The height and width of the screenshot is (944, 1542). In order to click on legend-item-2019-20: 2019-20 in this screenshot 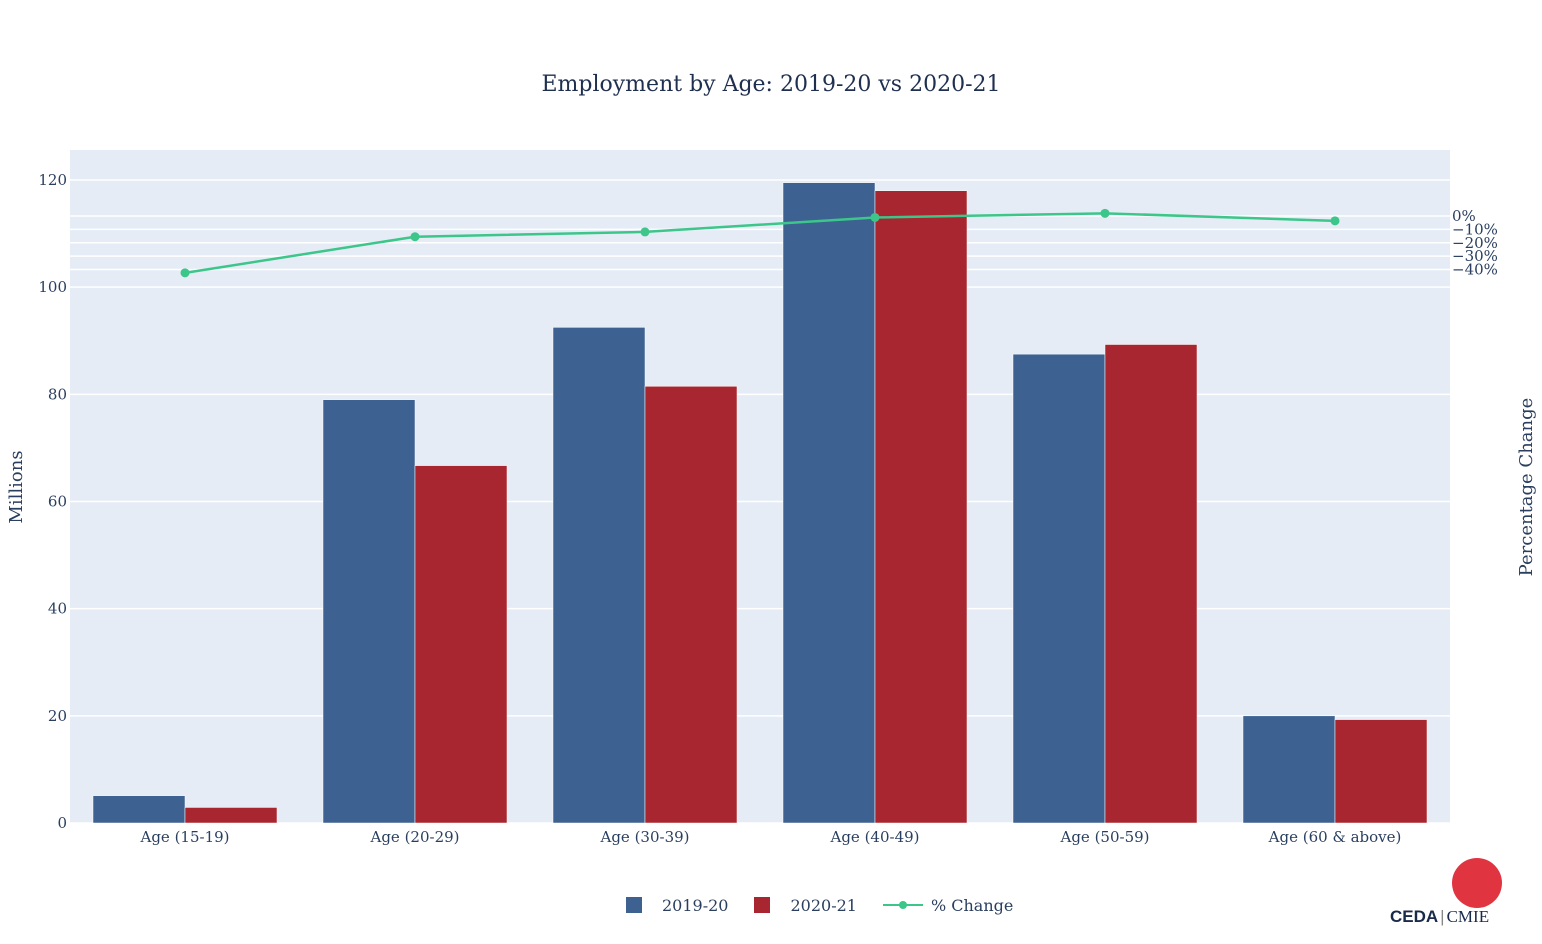, I will do `click(677, 905)`.